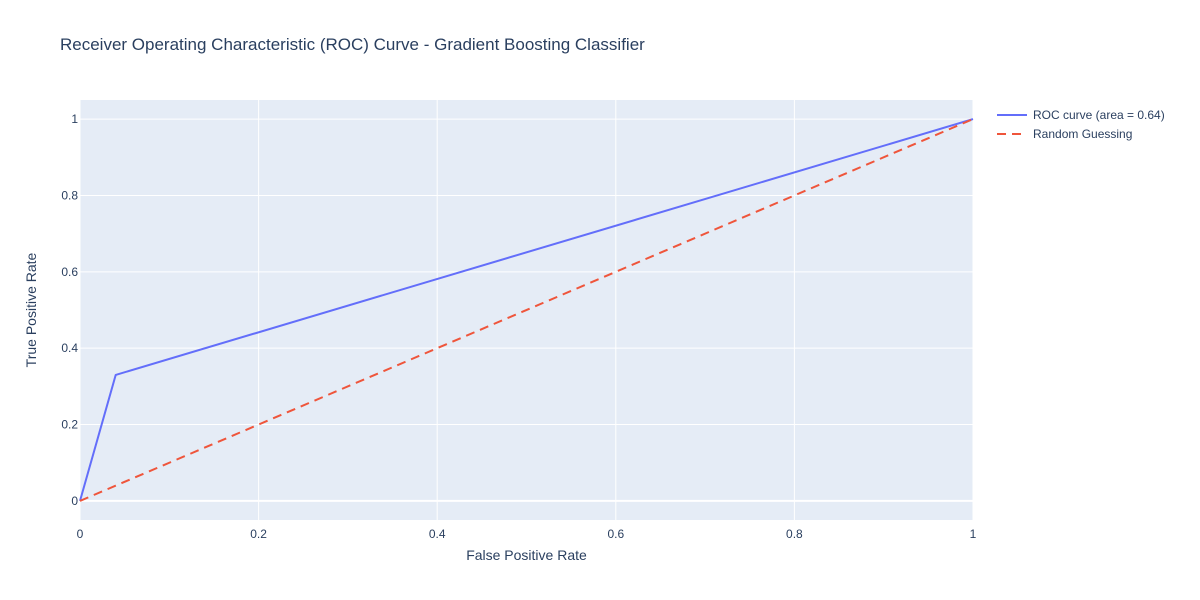 The image size is (1200, 600). I want to click on y-tick-label: 1, so click(74, 119).